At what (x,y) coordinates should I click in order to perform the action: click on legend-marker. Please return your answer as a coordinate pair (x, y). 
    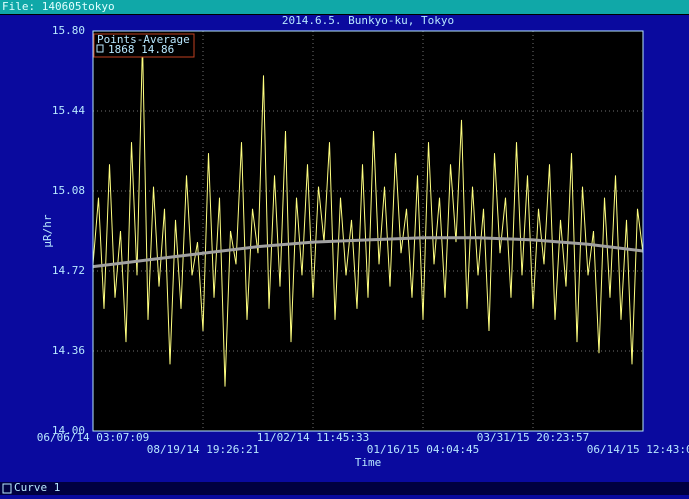
    Looking at the image, I should click on (100, 48).